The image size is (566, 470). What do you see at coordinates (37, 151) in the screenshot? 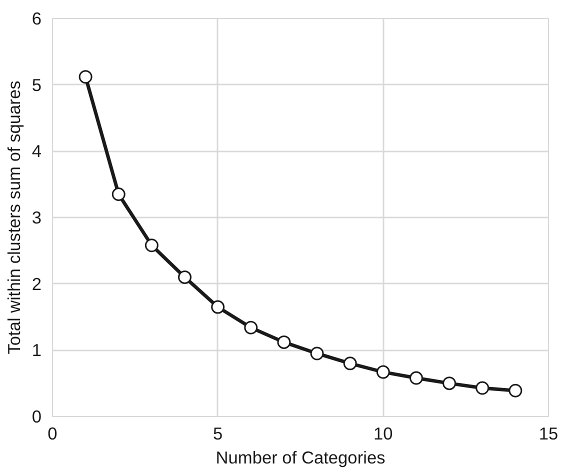
I see `y-tick-label: 4` at bounding box center [37, 151].